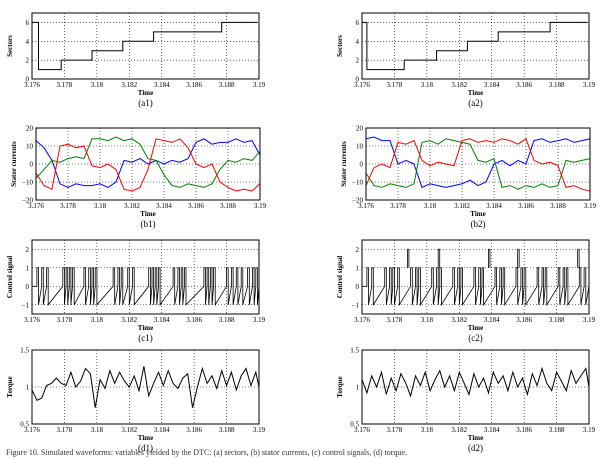 The width and height of the screenshot is (614, 458). What do you see at coordinates (475, 287) in the screenshot?
I see `series-line-c2` at bounding box center [475, 287].